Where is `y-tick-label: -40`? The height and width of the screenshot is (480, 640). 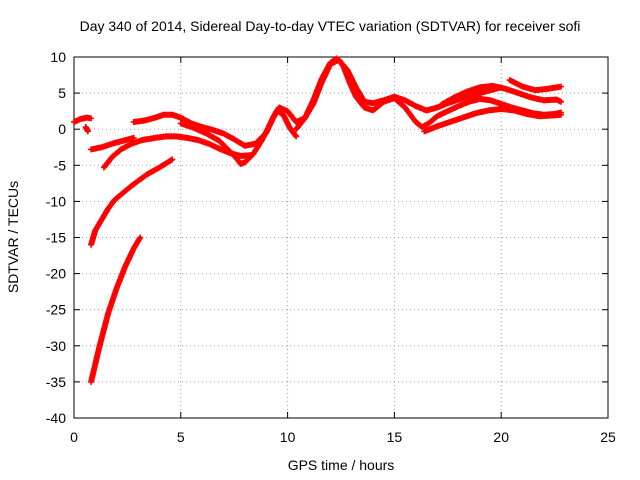
y-tick-label: -40 is located at coordinates (56, 418).